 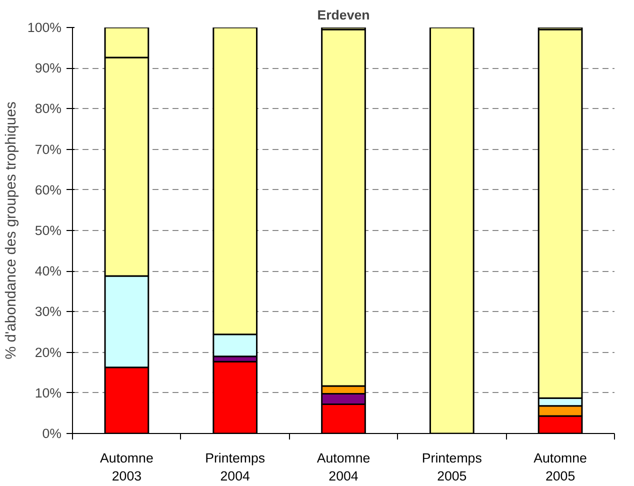 I want to click on y-tick-label: 40%, so click(x=48, y=271).